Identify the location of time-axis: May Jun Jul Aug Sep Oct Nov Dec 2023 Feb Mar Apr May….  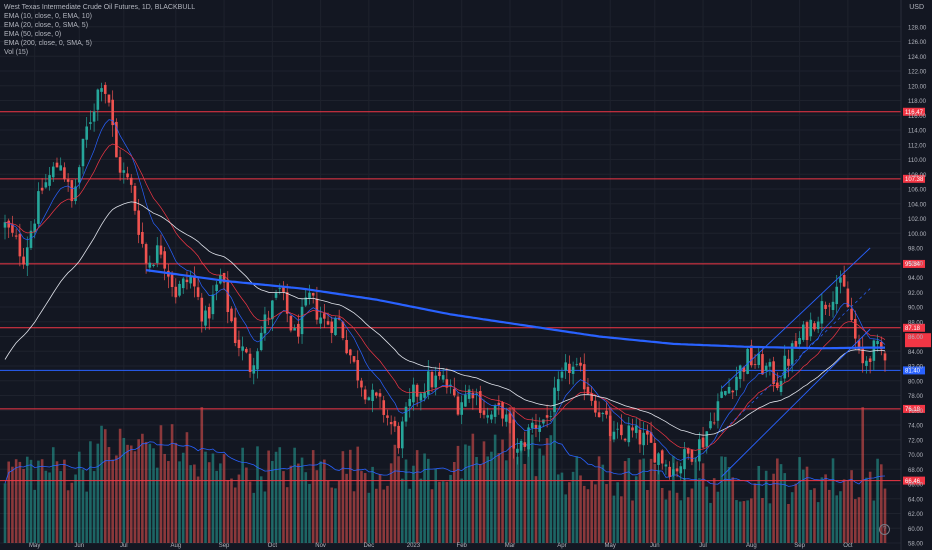
(441, 546).